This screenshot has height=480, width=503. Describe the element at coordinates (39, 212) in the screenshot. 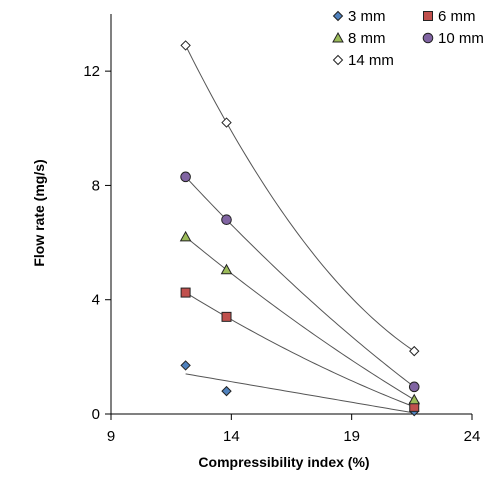

I see `y-axis-title: Flow rate (mg/s)` at that location.